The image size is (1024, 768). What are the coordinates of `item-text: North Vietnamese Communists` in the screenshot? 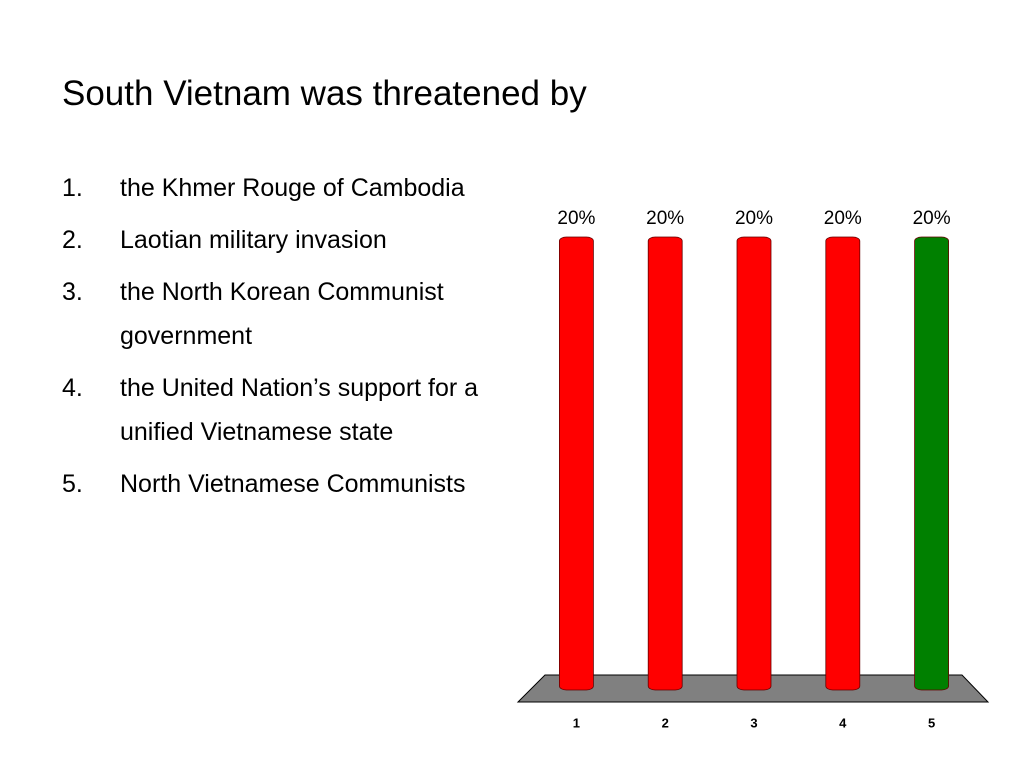 It's located at (293, 484).